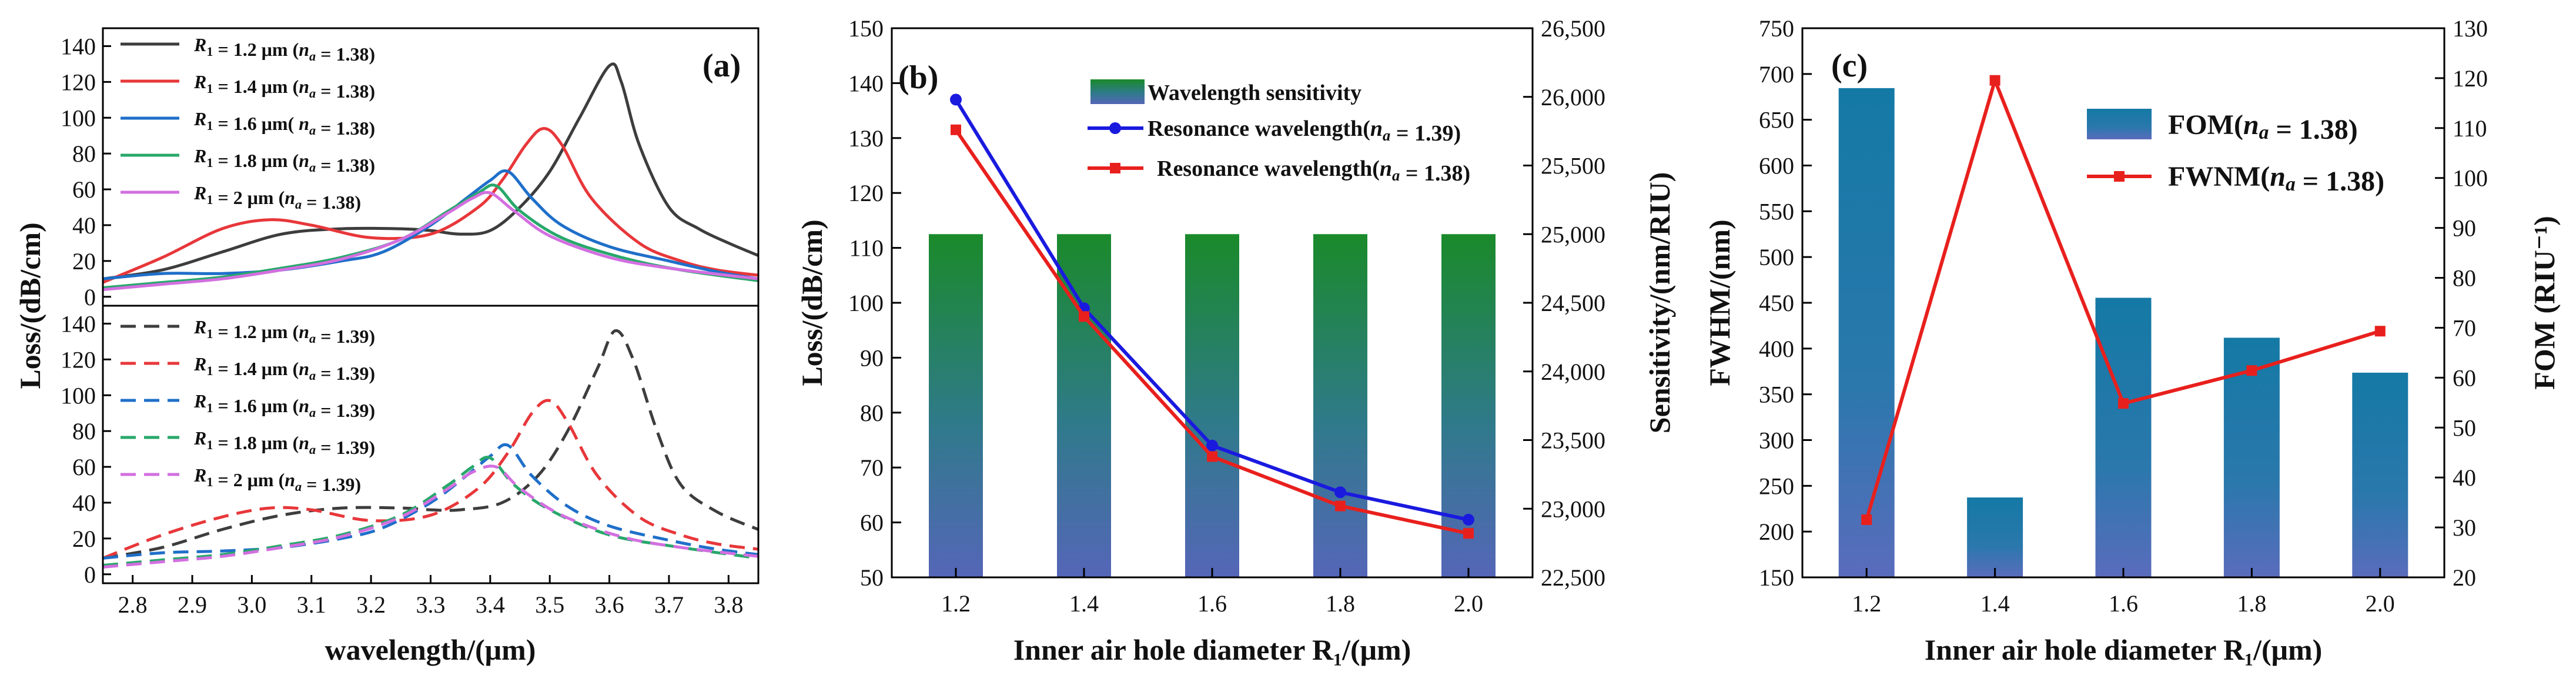 This screenshot has height=692, width=2576. I want to click on panel-c-series, so click(2123, 300).